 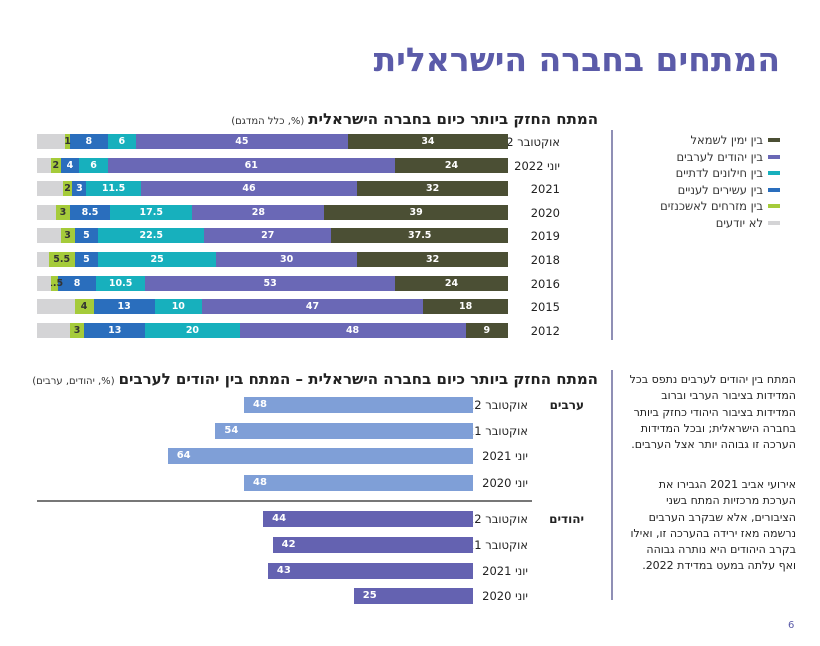 I want to click on bar-segment: 24, so click(x=451, y=283).